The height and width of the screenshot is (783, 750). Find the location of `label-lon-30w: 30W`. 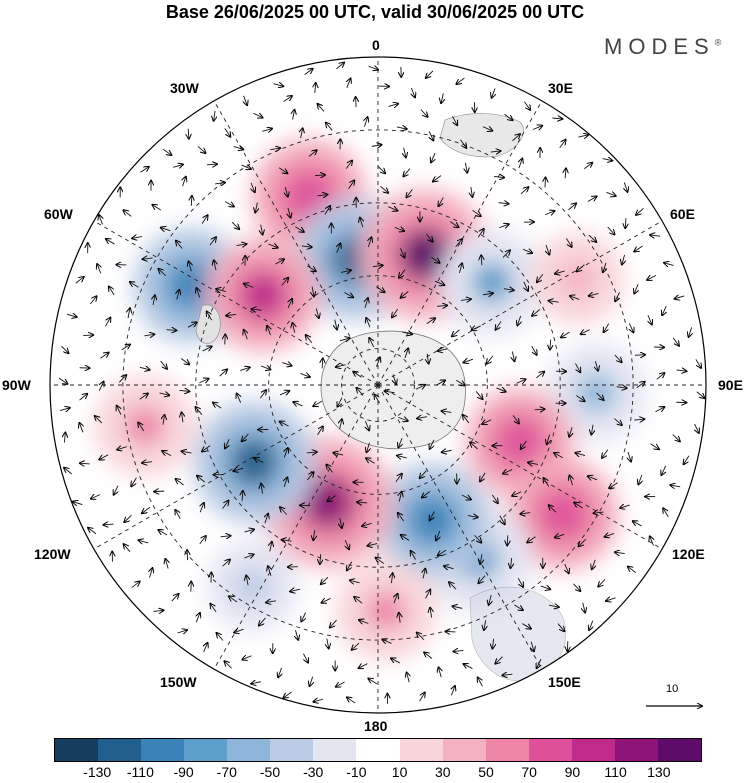

label-lon-30w: 30W is located at coordinates (184, 88).